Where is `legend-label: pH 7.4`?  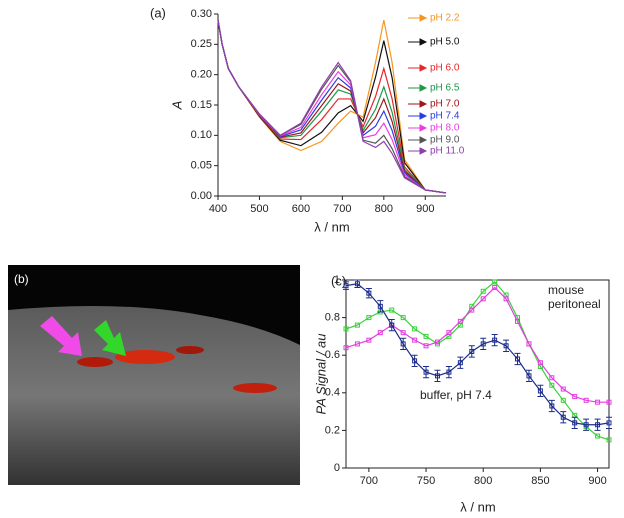 legend-label: pH 7.4 is located at coordinates (445, 116).